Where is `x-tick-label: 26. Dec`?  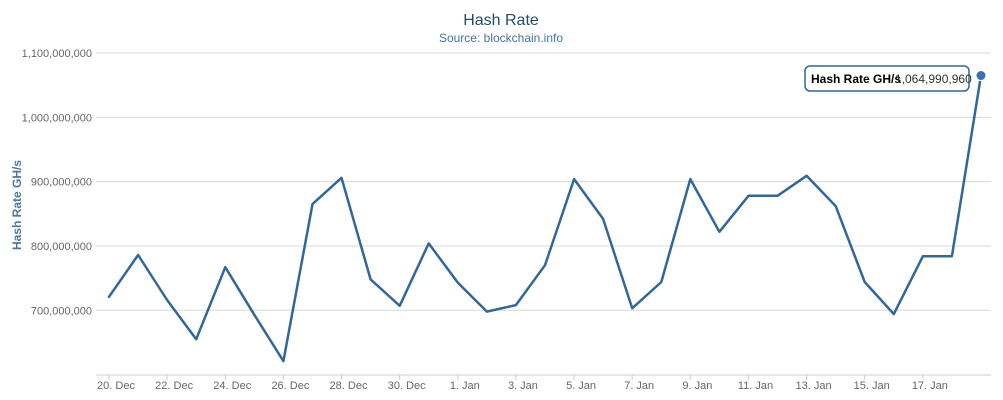 x-tick-label: 26. Dec is located at coordinates (290, 386).